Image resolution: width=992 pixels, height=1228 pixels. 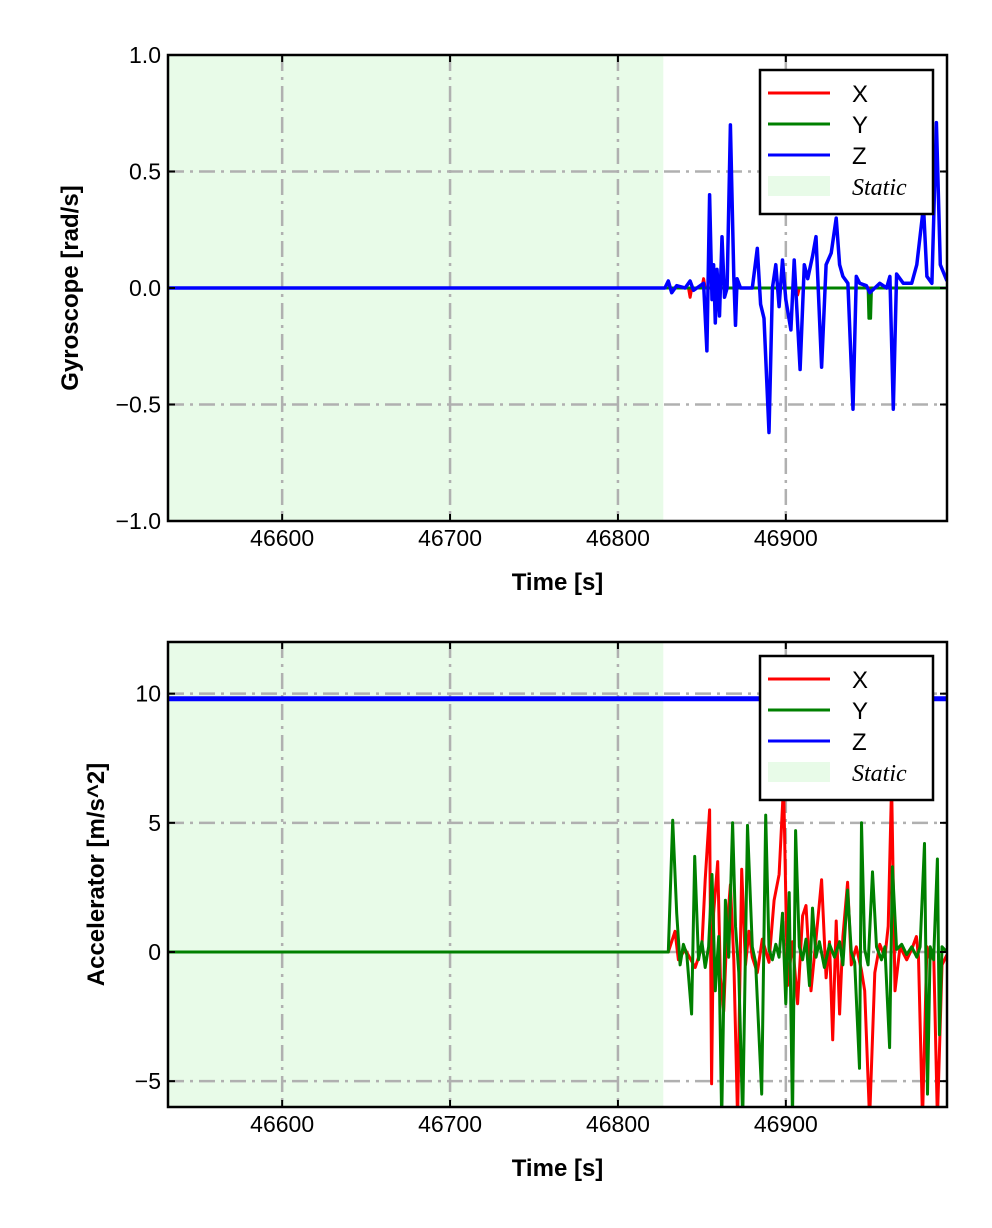 I want to click on y-tick-label: −0.5, so click(x=138, y=405).